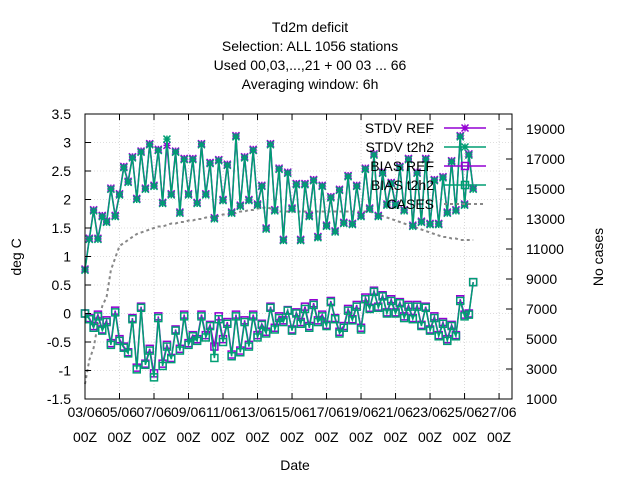 This screenshot has width=640, height=480. Describe the element at coordinates (436, 204) in the screenshot. I see `legend-item: CASES` at that location.